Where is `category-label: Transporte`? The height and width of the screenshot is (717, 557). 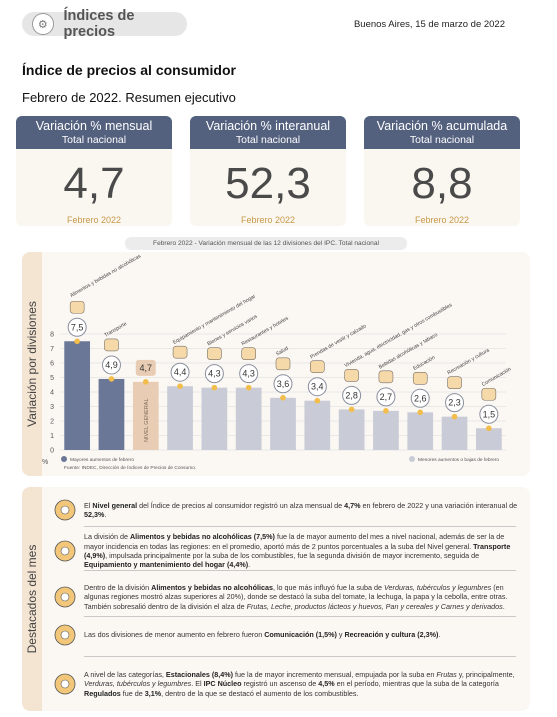
category-label: Transporte is located at coordinates (115, 330).